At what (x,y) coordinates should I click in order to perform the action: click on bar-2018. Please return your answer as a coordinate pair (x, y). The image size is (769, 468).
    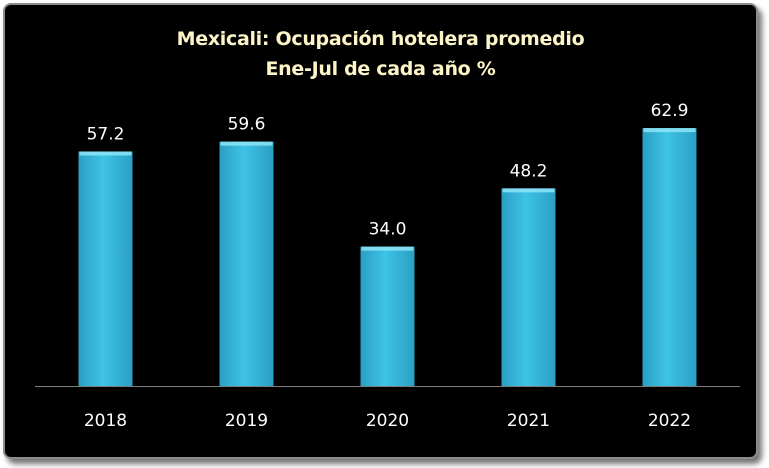
    Looking at the image, I should click on (105, 268).